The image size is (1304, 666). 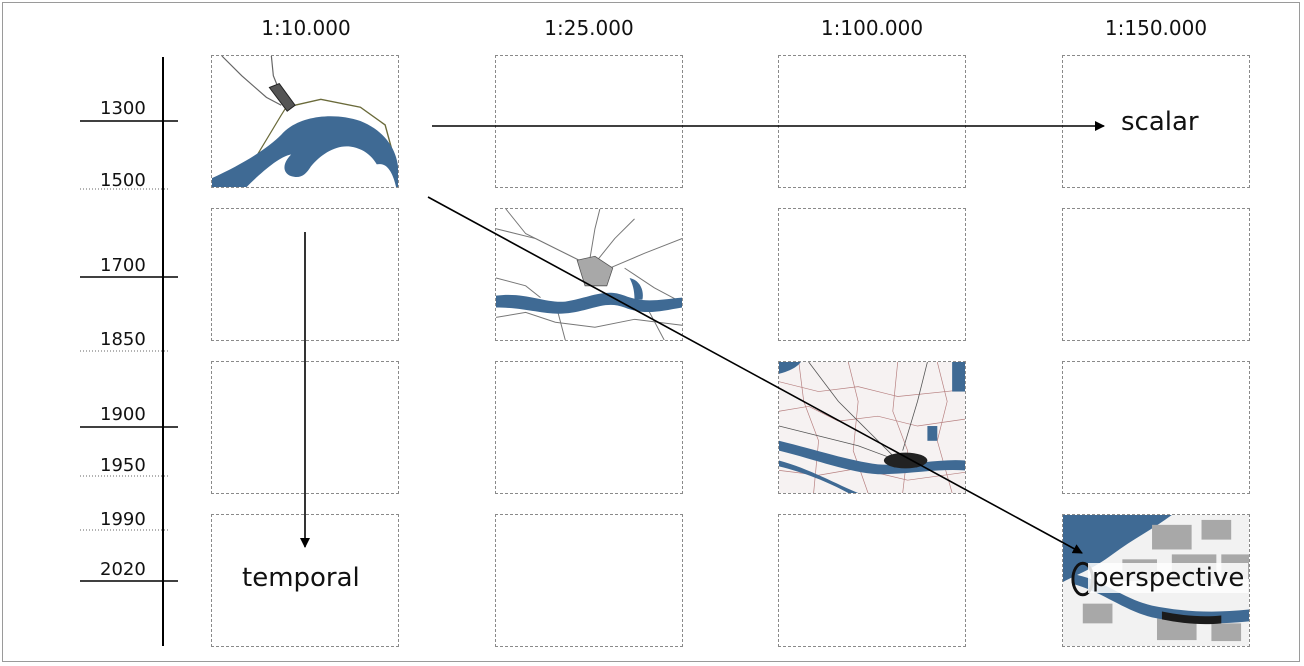 What do you see at coordinates (589, 28) in the screenshot?
I see `scale-label-1-25000: 1:25.000` at bounding box center [589, 28].